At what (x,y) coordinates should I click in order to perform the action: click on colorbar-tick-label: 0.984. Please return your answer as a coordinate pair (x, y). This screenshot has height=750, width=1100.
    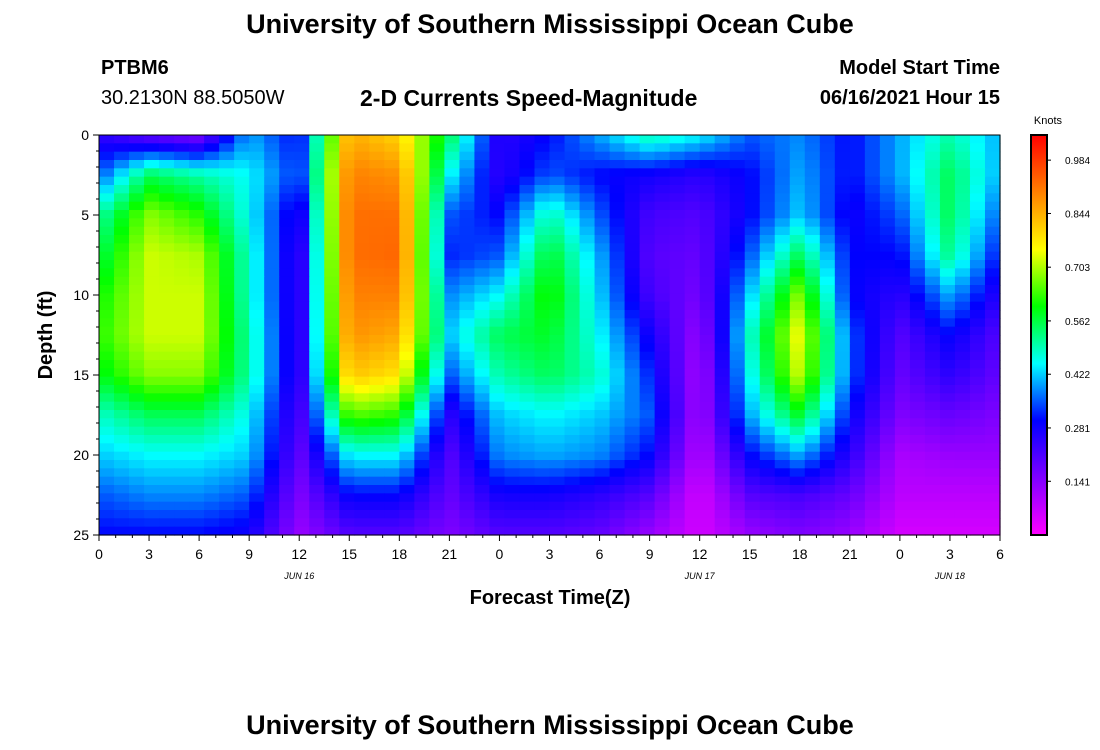
    Looking at the image, I should click on (1077, 161).